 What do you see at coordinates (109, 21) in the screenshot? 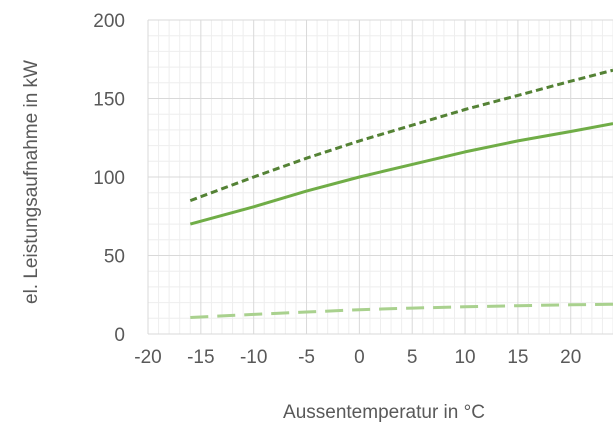
I see `y-tick-label: 200` at bounding box center [109, 21].